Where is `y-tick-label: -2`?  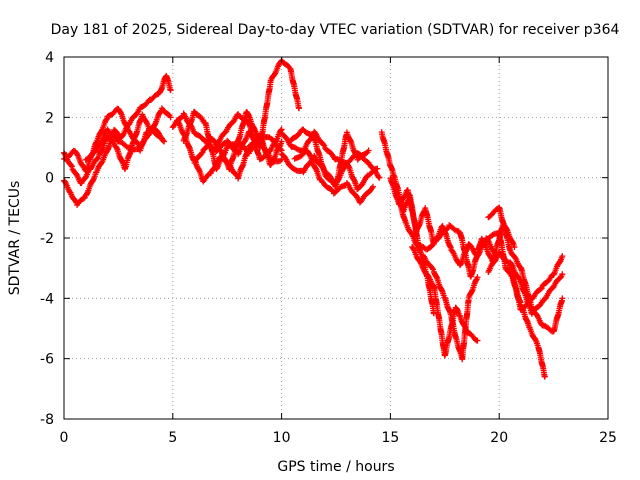 y-tick-label: -2 is located at coordinates (47, 239).